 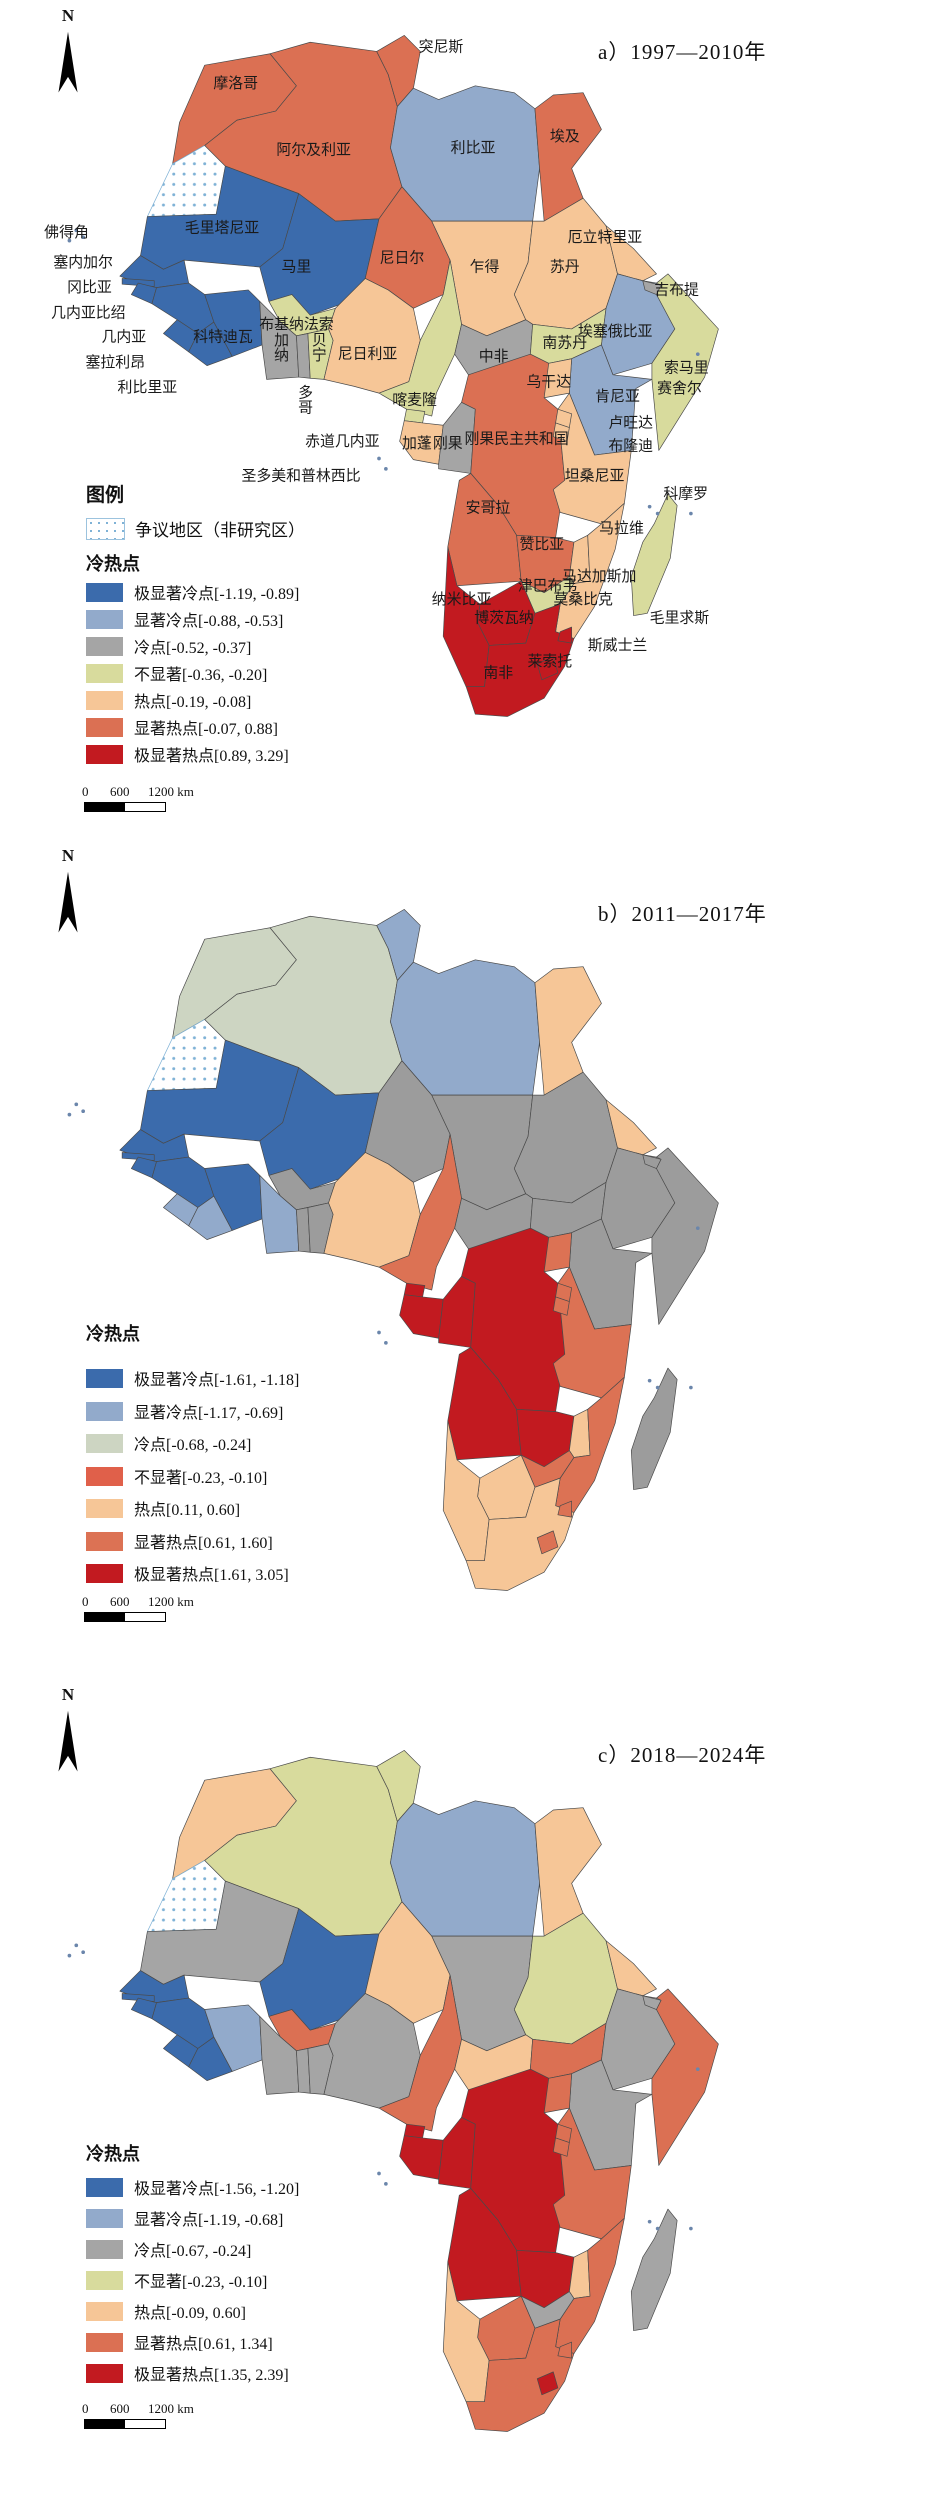 What do you see at coordinates (548, 381) in the screenshot?
I see `country-label: 乌干达` at bounding box center [548, 381].